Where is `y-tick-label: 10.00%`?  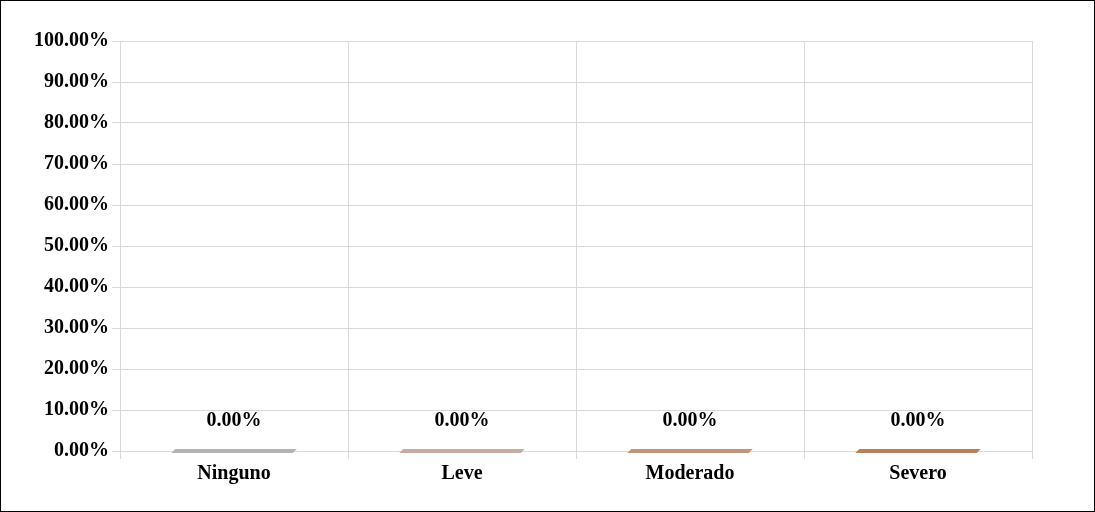 y-tick-label: 10.00% is located at coordinates (76, 408).